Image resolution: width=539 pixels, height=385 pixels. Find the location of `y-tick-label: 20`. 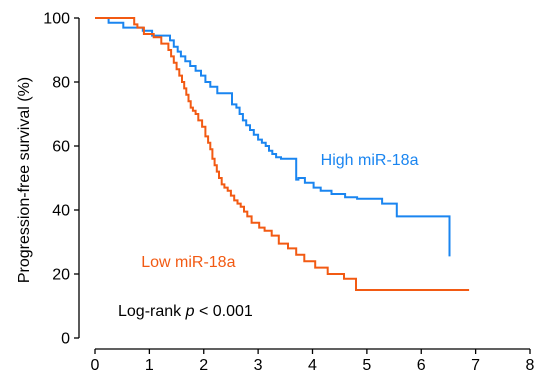

y-tick-label: 20 is located at coordinates (61, 275).